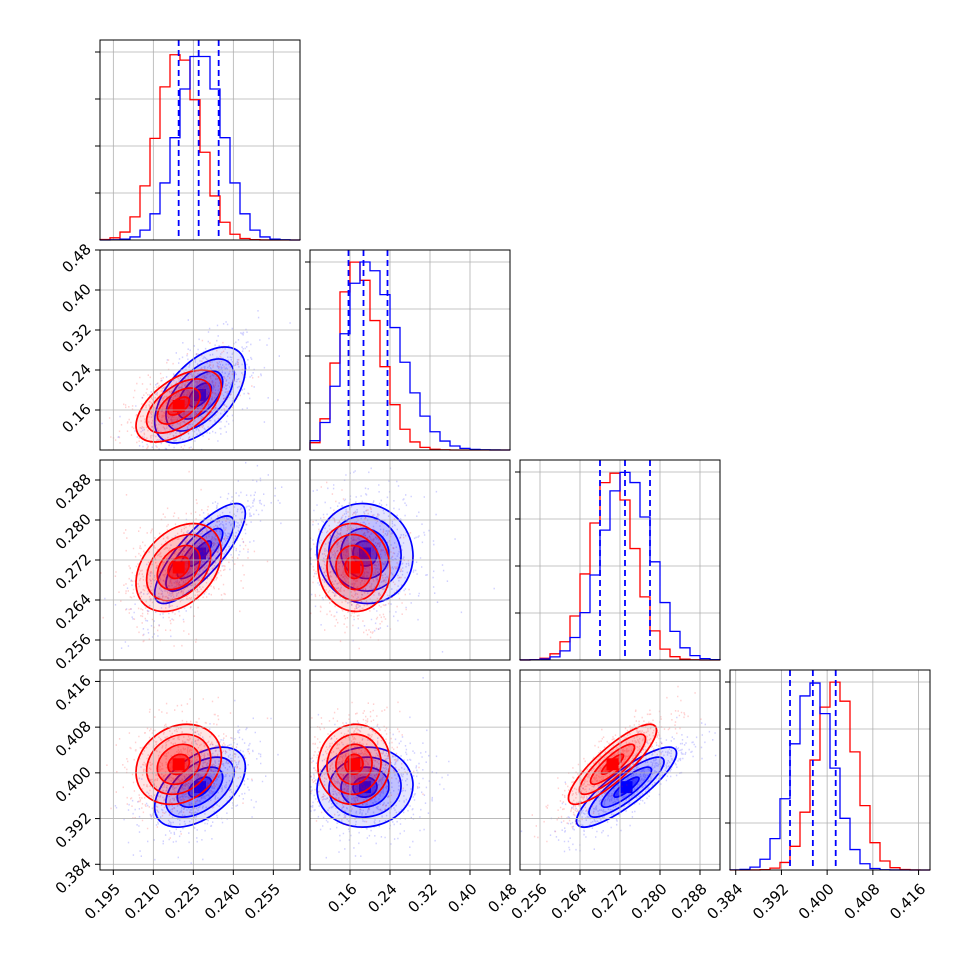 This screenshot has width=970, height=970. I want to click on y-tick-label: 0.40, so click(76, 298).